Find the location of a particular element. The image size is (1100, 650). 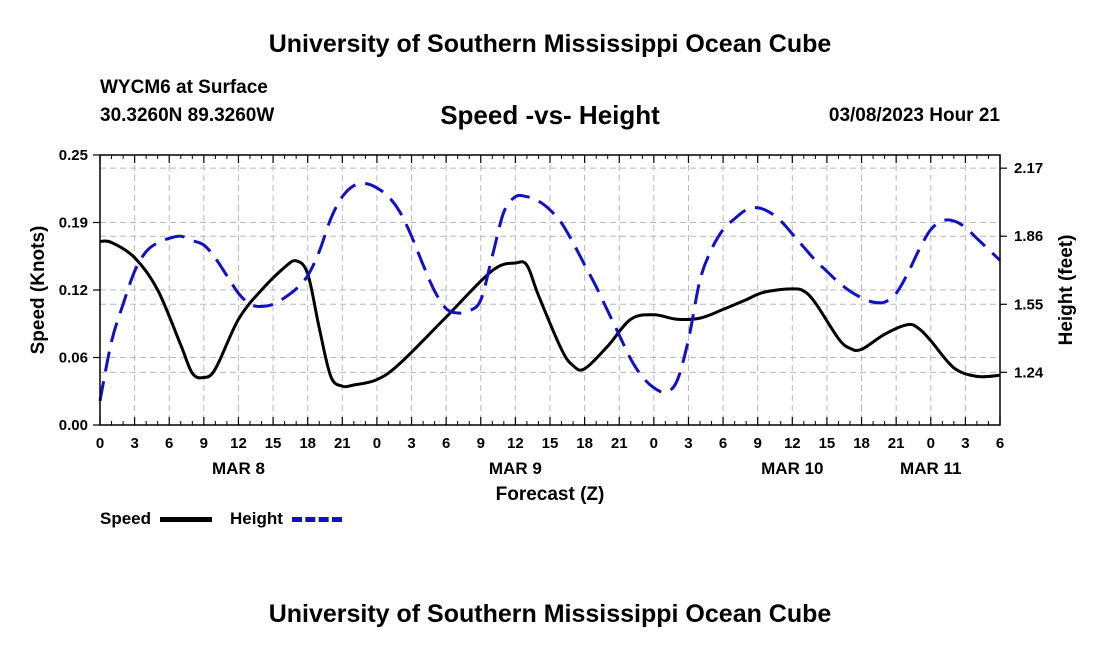

station-coordinates: 30.3260N 89.3260W is located at coordinates (187, 115).